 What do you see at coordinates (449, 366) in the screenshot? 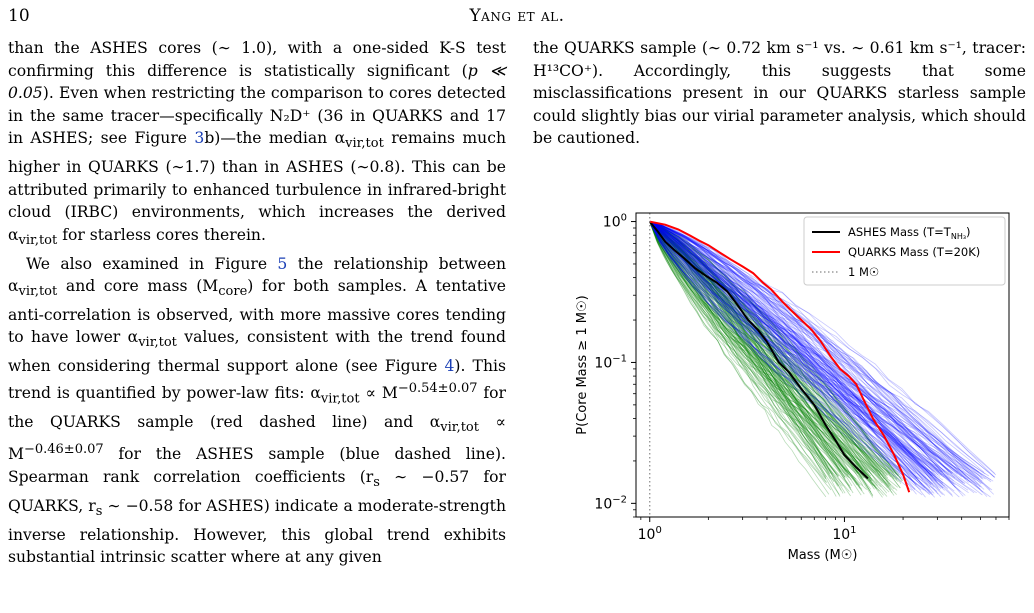
I see `figure-ref-4: 4` at bounding box center [449, 366].